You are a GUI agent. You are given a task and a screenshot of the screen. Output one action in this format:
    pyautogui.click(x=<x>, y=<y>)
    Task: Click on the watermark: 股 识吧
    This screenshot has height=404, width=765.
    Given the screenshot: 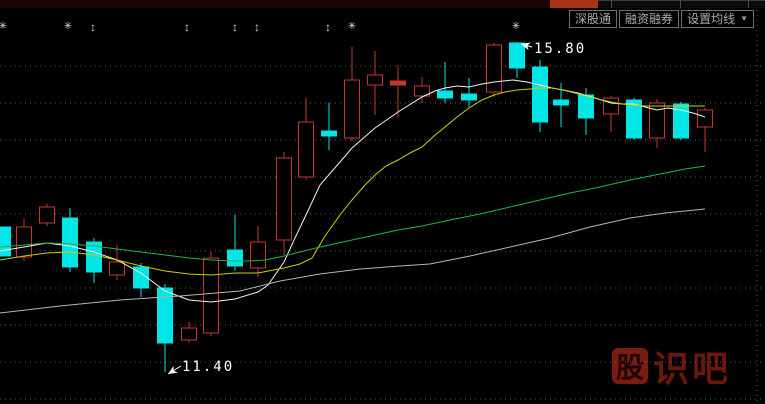 What is the action you would take?
    pyautogui.click(x=671, y=366)
    